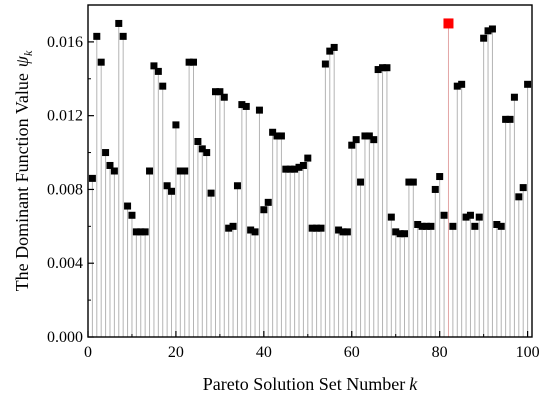  Describe the element at coordinates (448, 23) in the screenshot. I see `highlighted-data-point` at that location.